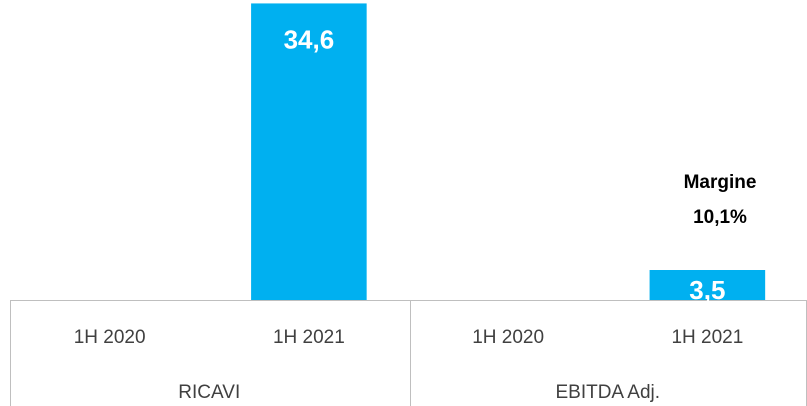 The image size is (807, 406). What do you see at coordinates (720, 217) in the screenshot?
I see `annotation: 10,1%` at bounding box center [720, 217].